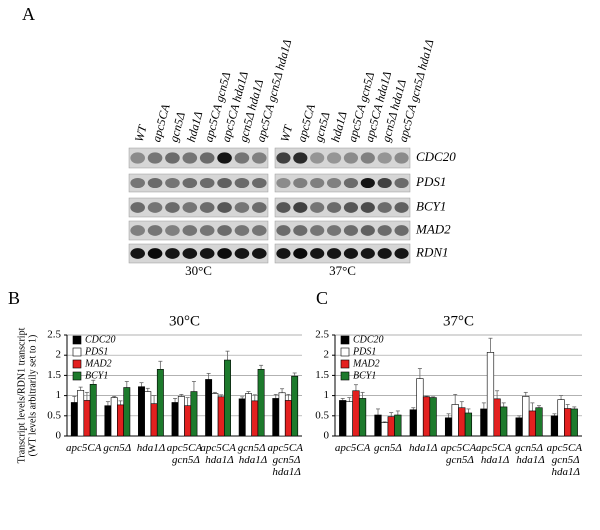  Describe the element at coordinates (28, 14) in the screenshot. I see `panel-label: A` at that location.